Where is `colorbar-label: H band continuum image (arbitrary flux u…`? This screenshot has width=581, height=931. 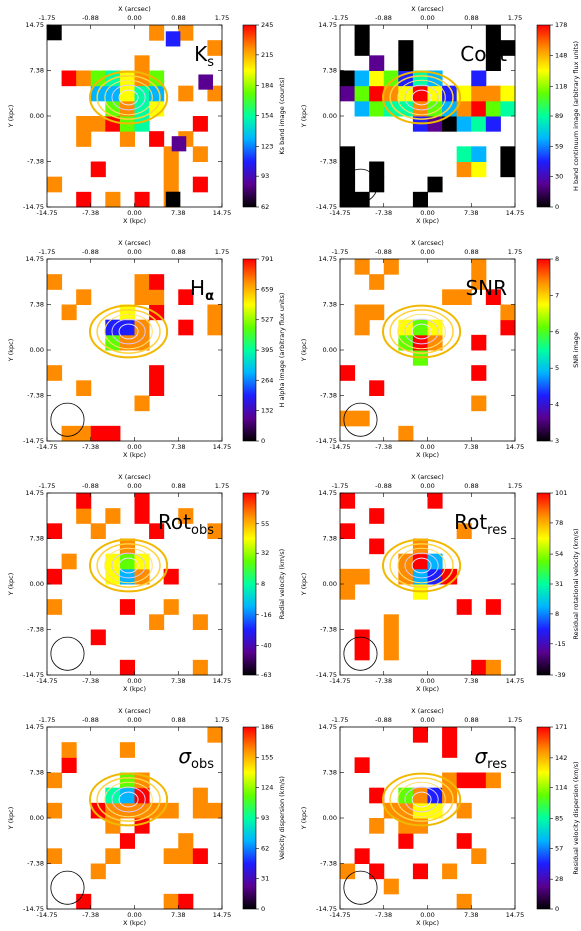
colorbar-label: H band continuum image (arbitrary flux u… is located at coordinates (576, 116).